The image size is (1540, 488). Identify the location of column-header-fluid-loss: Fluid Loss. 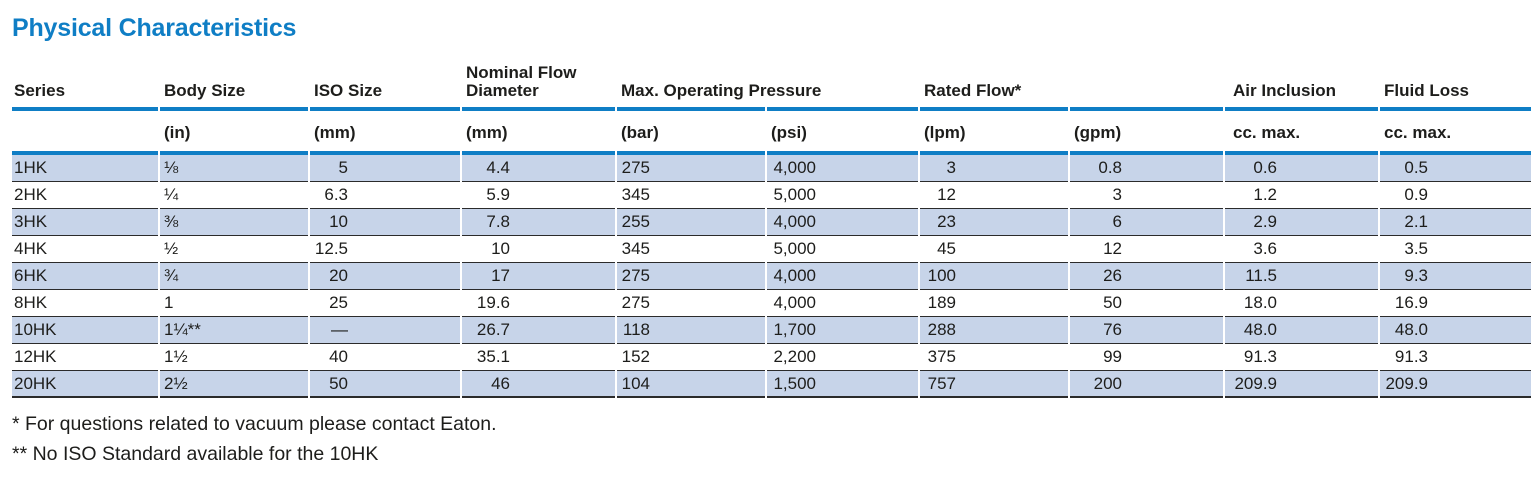
(1427, 91).